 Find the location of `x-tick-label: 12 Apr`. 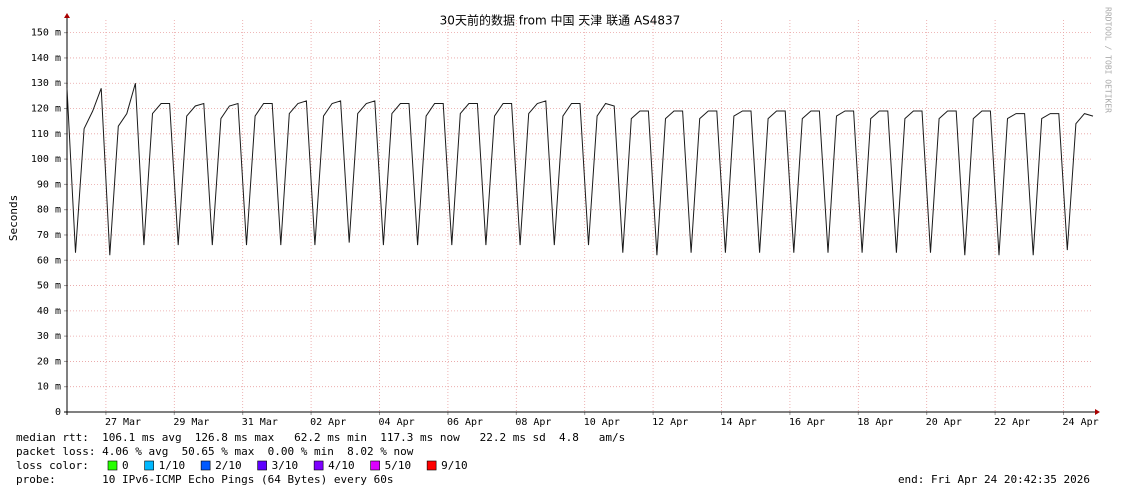

x-tick-label: 12 Apr is located at coordinates (670, 422).